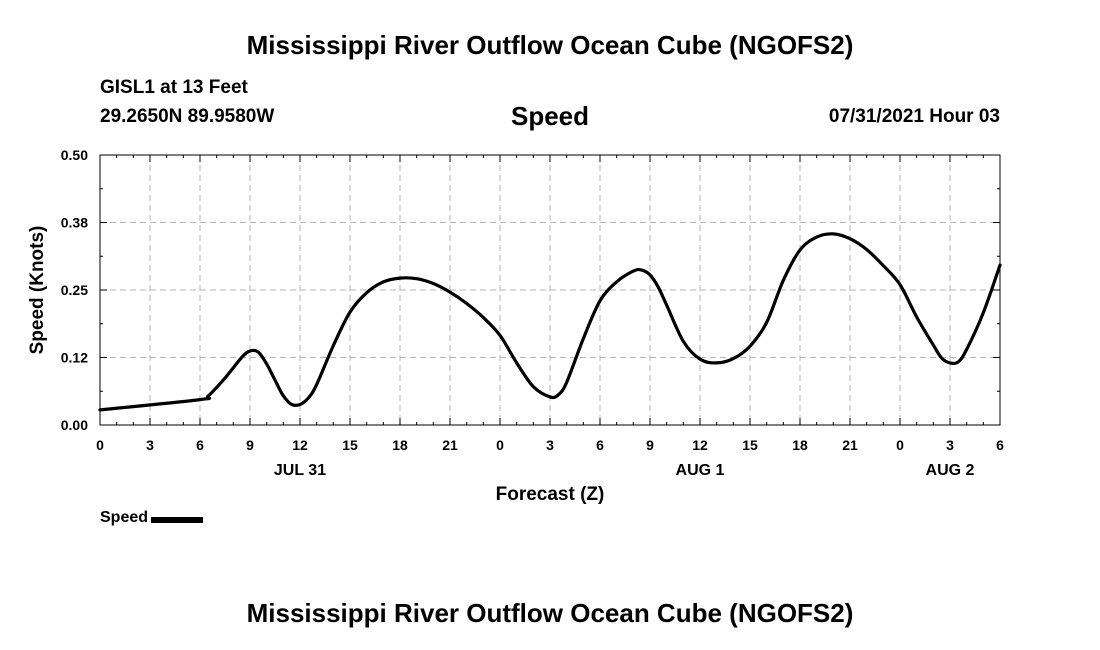 The image size is (1100, 650). Describe the element at coordinates (187, 116) in the screenshot. I see `coordinates-label: 29.2650N 89.9580W` at that location.